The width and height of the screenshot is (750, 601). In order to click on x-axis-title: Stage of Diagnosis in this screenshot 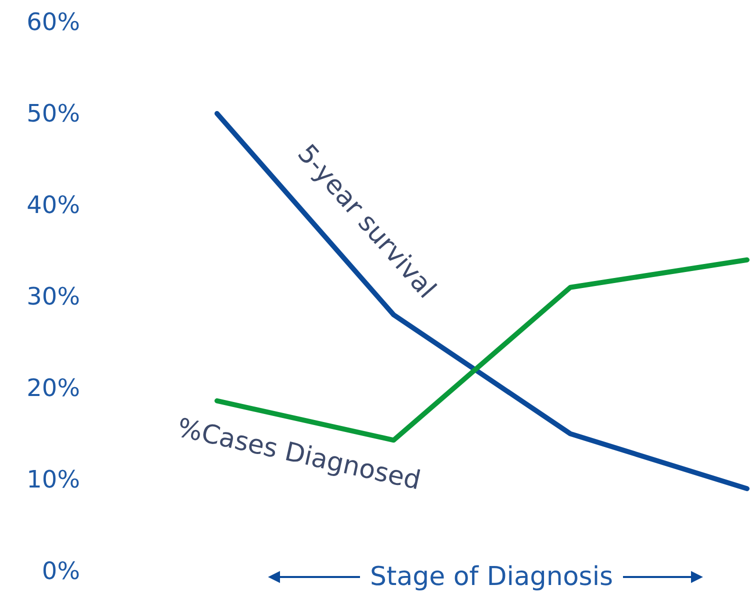, I will do `click(492, 577)`.